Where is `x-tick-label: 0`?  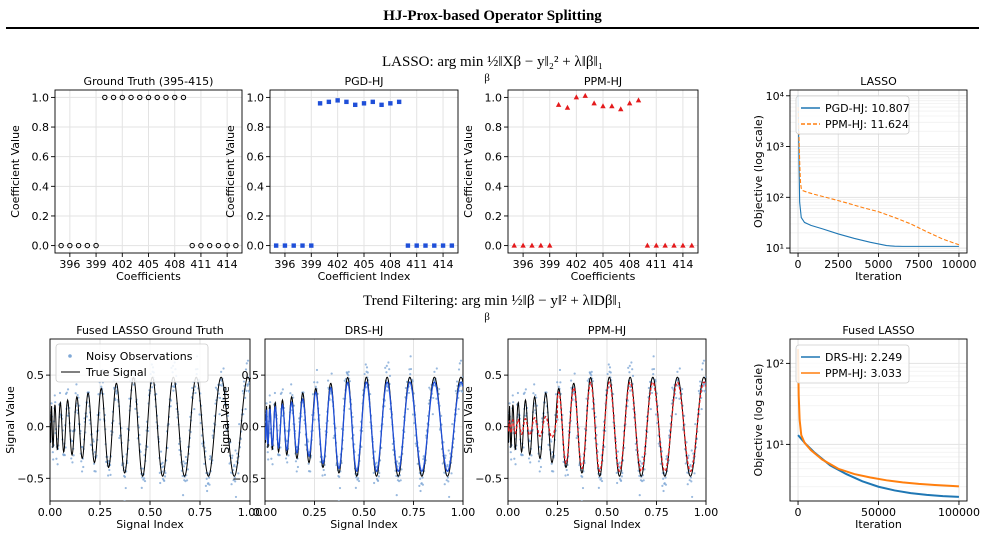 x-tick-label: 0 is located at coordinates (798, 512).